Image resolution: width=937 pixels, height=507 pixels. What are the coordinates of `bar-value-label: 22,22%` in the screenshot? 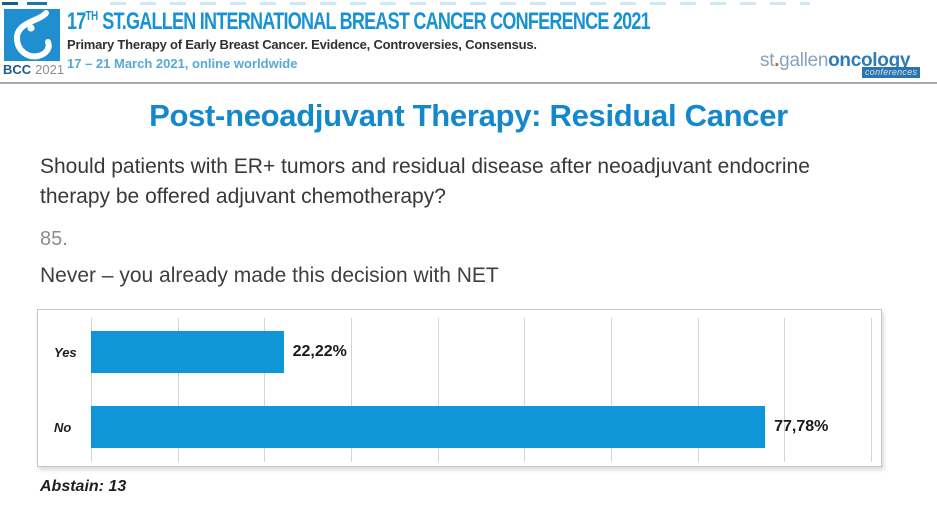 It's located at (319, 351).